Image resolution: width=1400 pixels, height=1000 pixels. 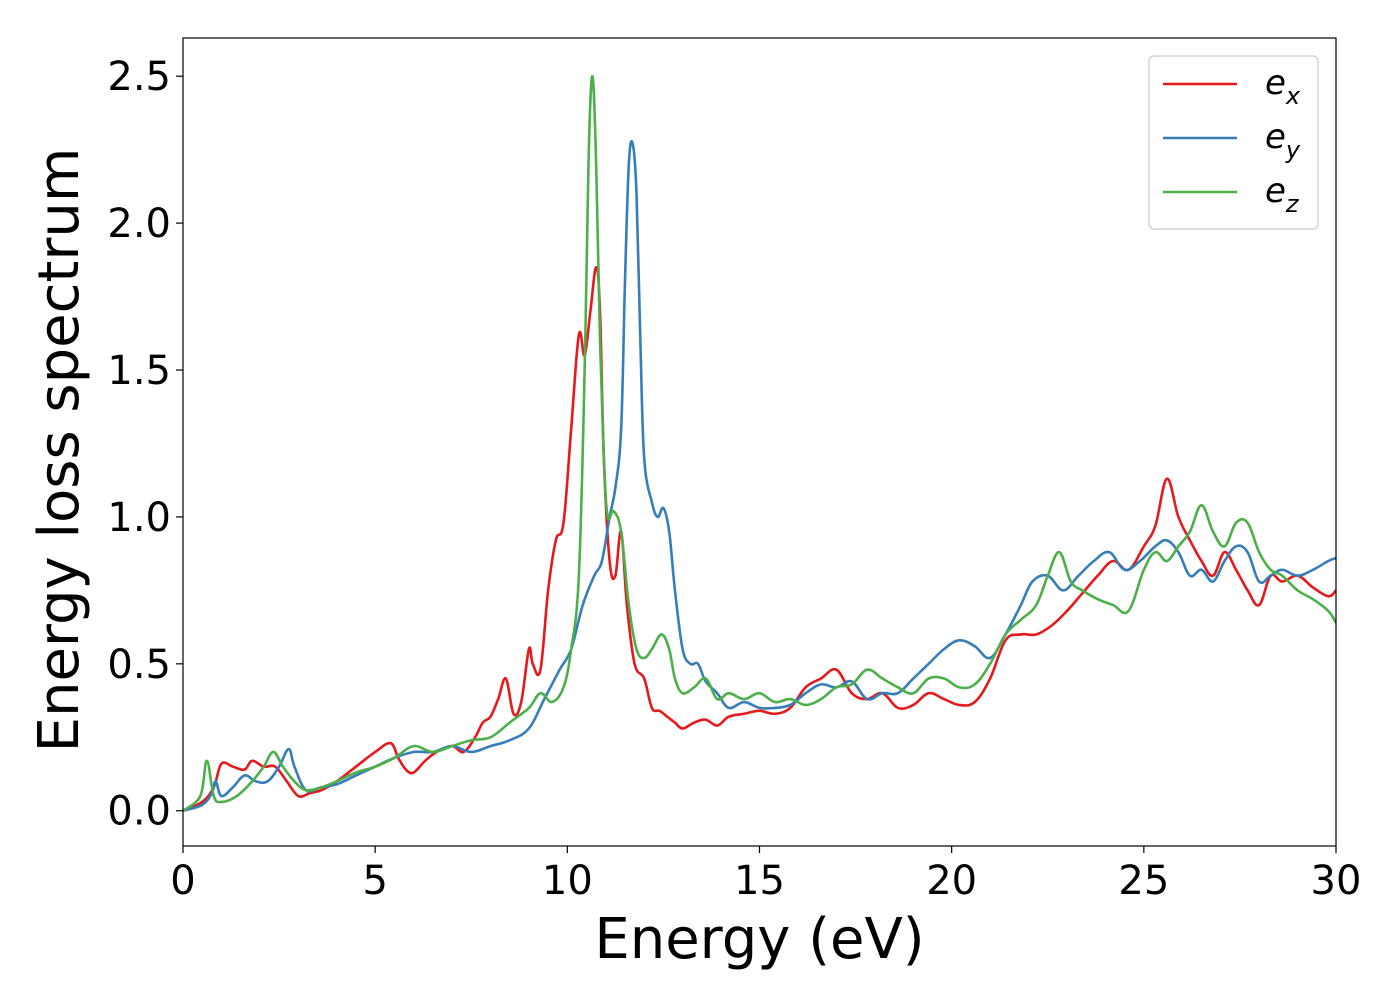 I want to click on x-axis-title: Energy (eV), so click(x=759, y=939).